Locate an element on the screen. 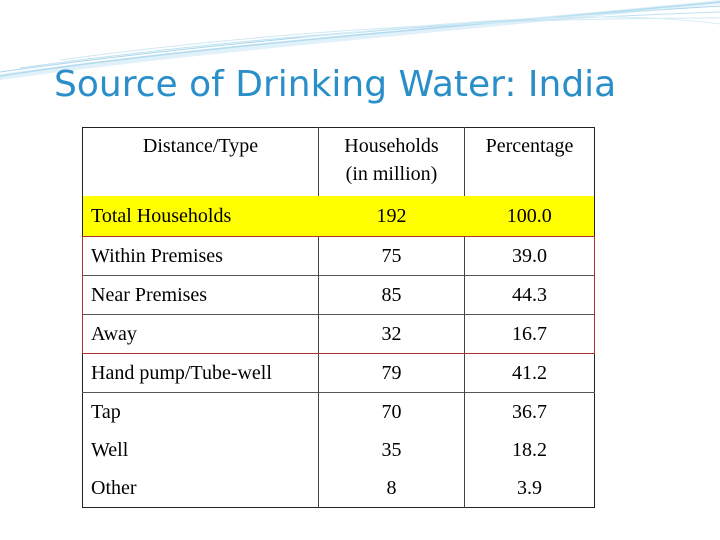 Image resolution: width=720 pixels, height=540 pixels. row-households: 79 is located at coordinates (391, 373).